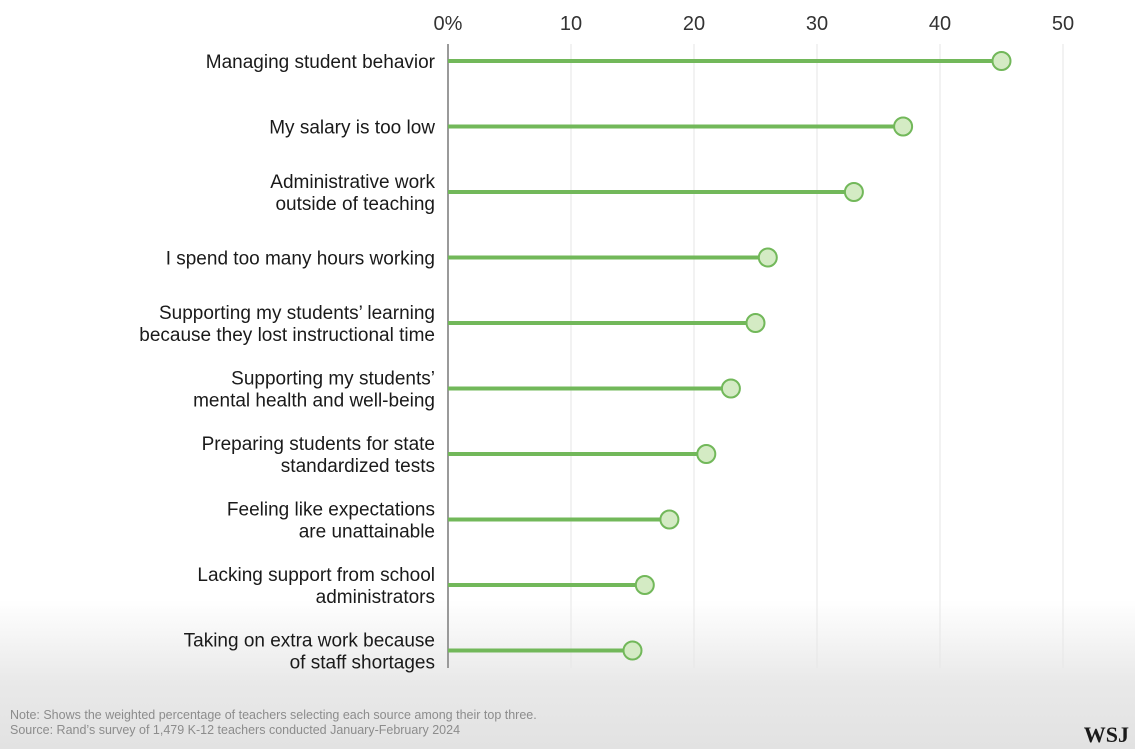  I want to click on category-label: Supporting my students’, so click(333, 379).